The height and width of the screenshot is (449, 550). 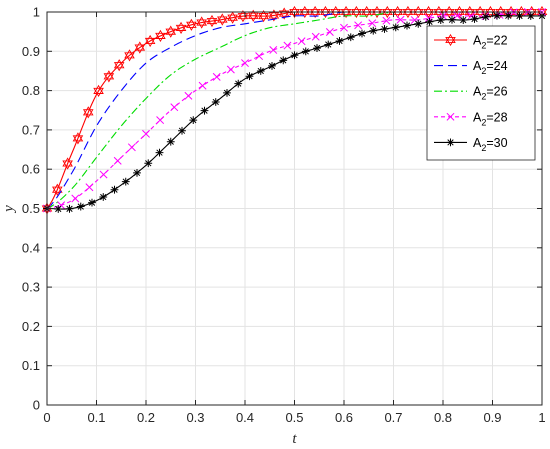 What do you see at coordinates (471, 42) in the screenshot?
I see `legend-entry: A2=22` at bounding box center [471, 42].